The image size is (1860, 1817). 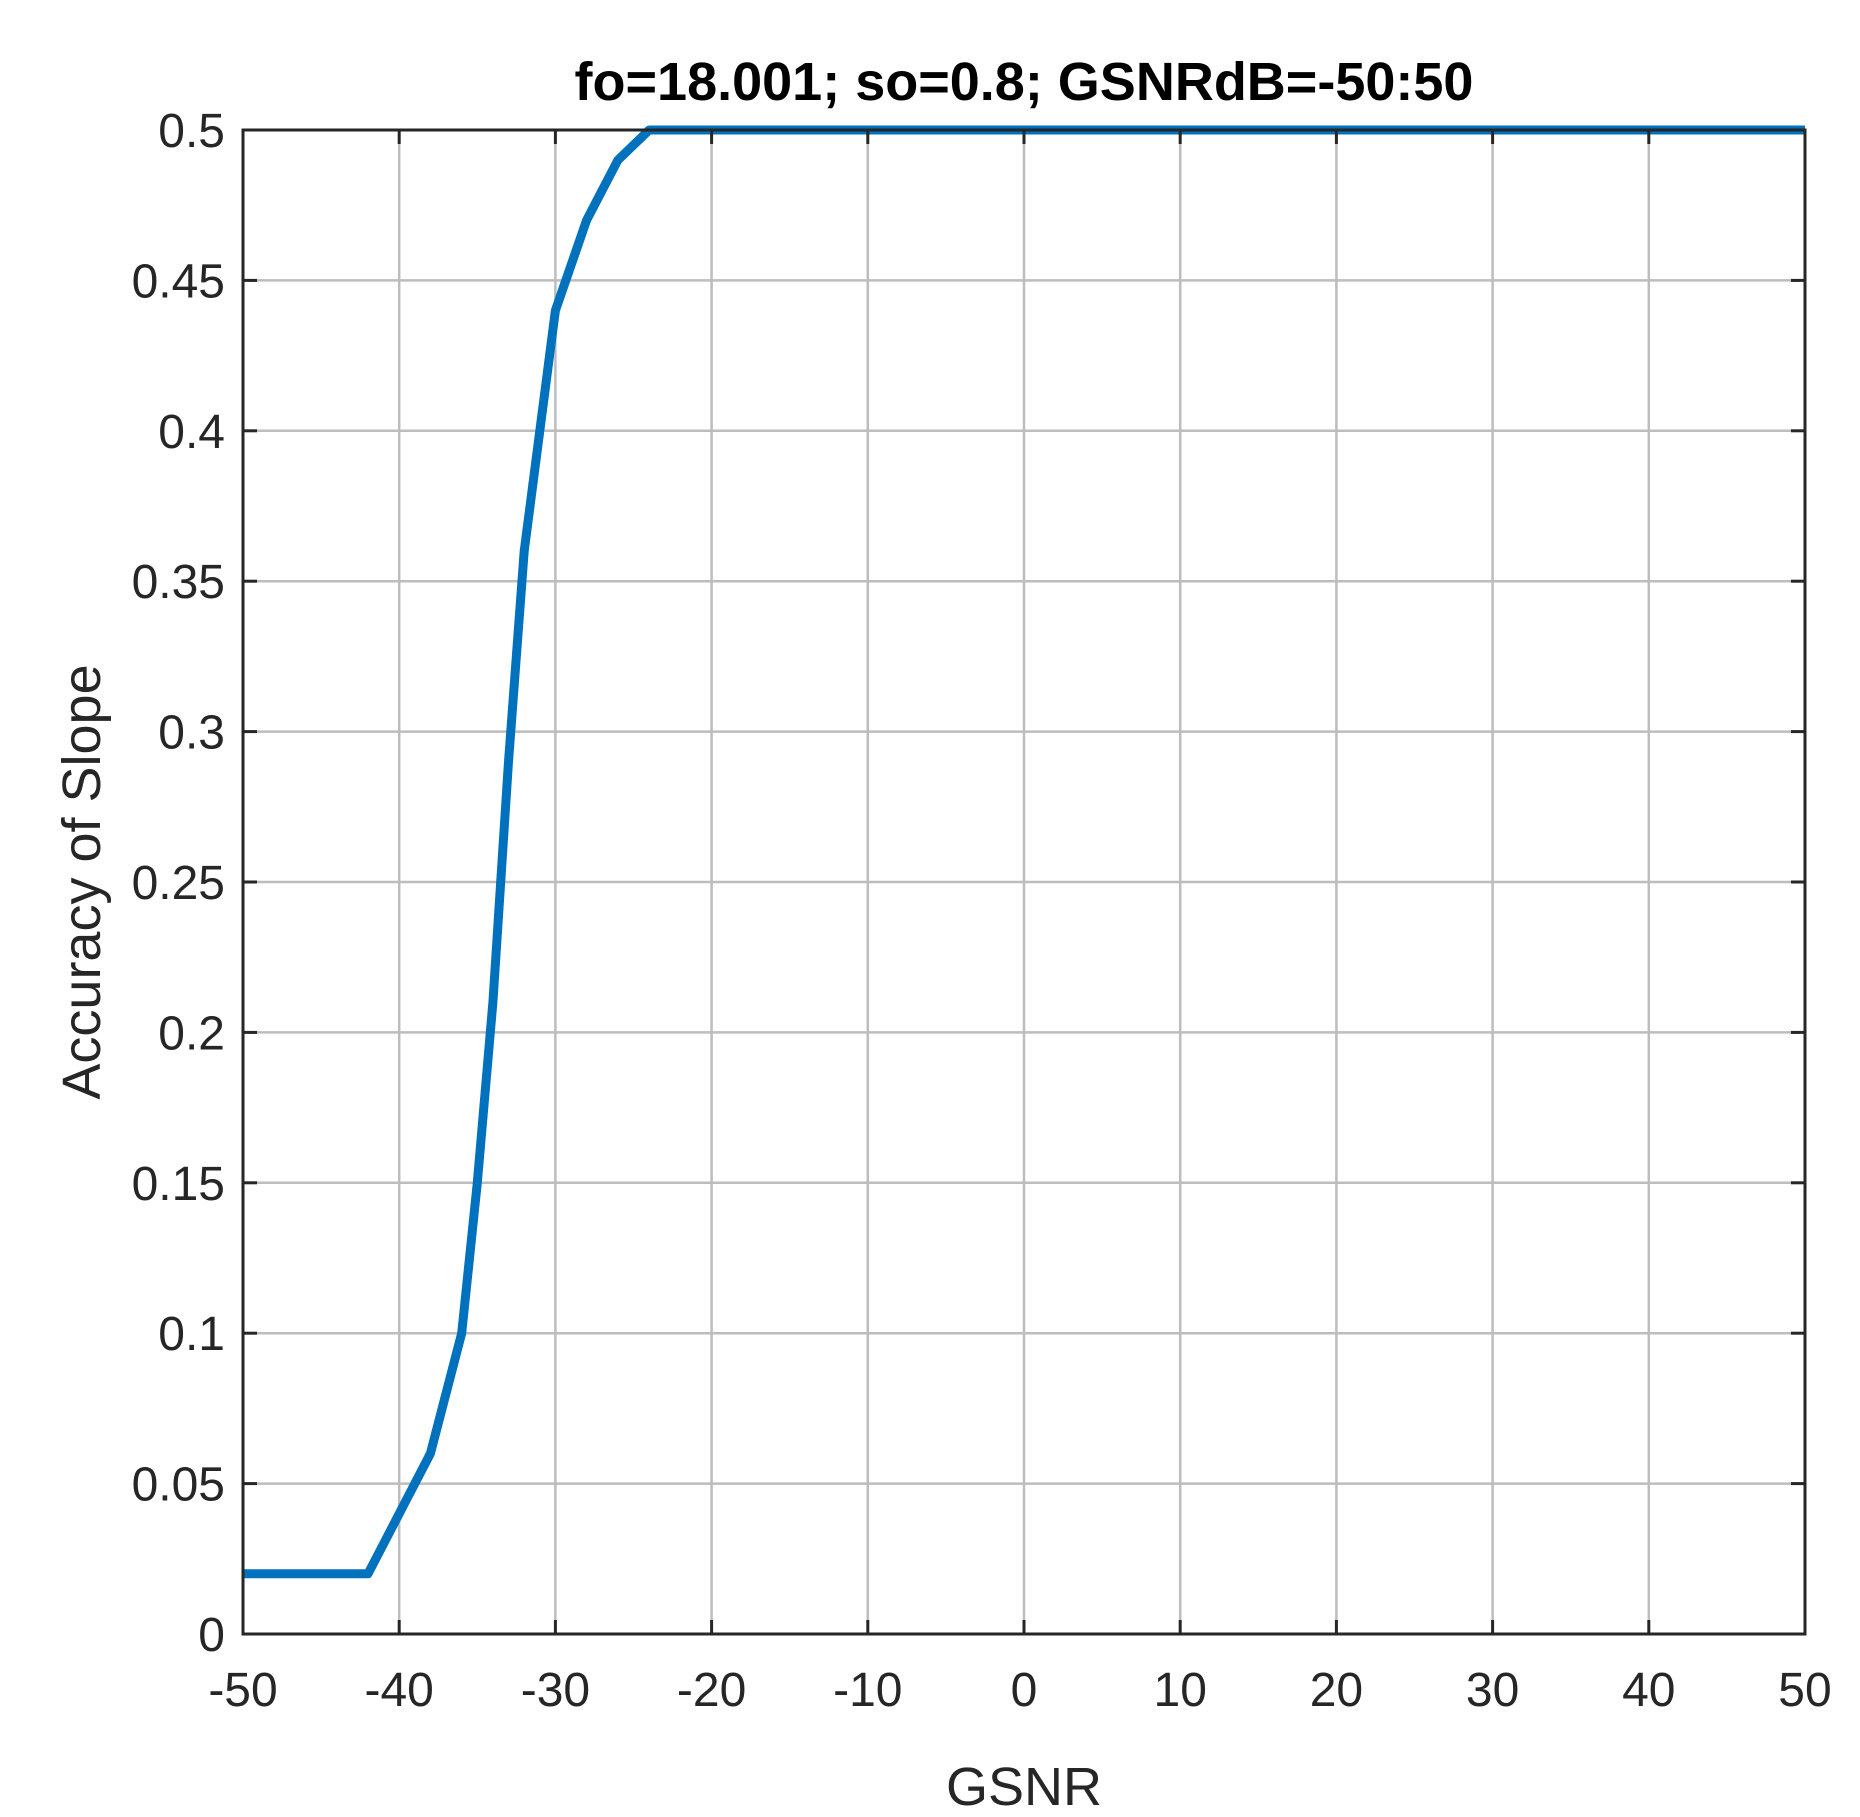 I want to click on y-tick-label: 0.45, so click(x=178, y=281).